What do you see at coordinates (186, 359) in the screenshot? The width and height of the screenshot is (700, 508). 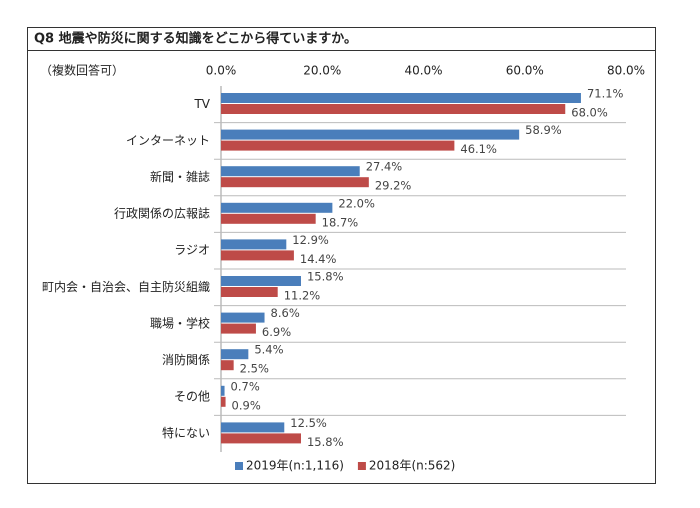 I see `y-tick-label: 消防関係` at bounding box center [186, 359].